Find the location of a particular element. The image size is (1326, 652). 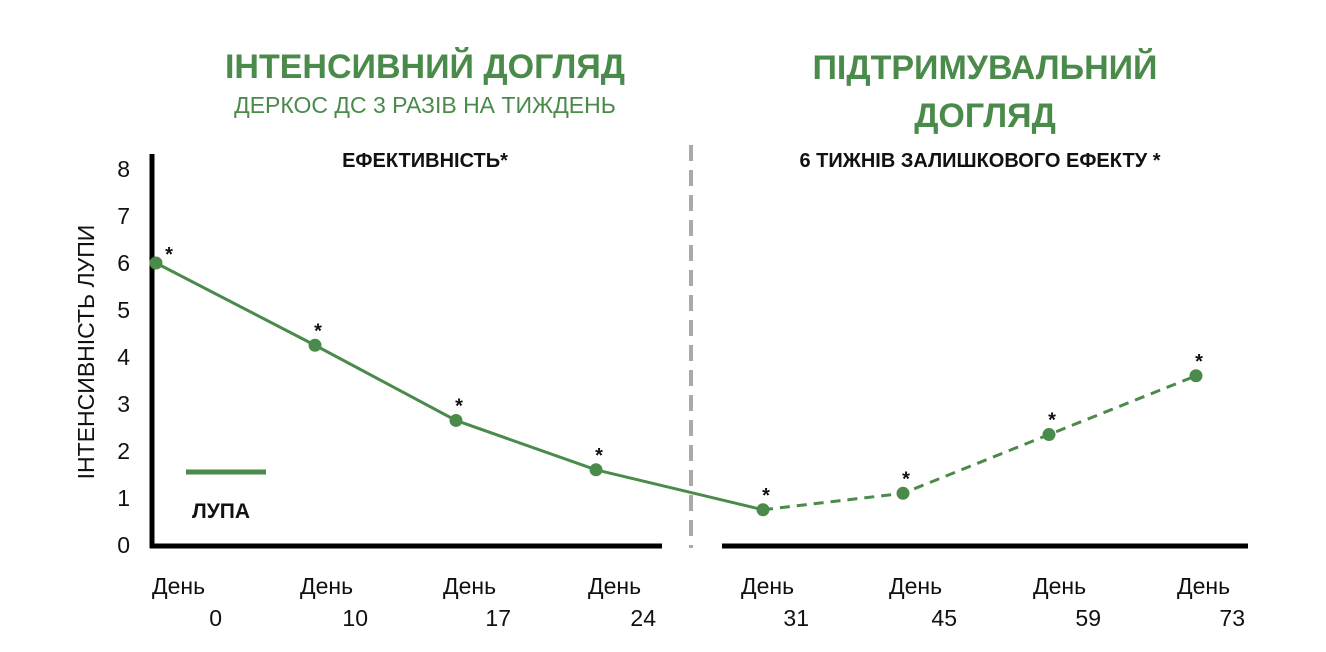

x-tick-label: День 0 is located at coordinates (187, 602).